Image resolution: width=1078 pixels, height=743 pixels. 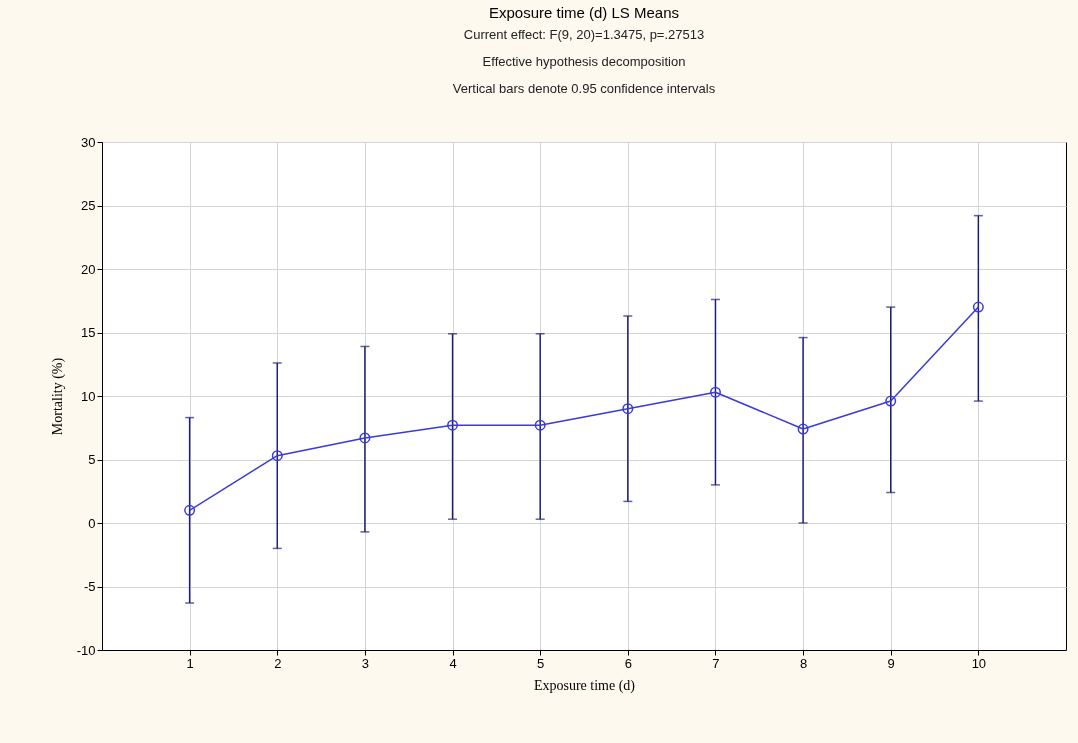 What do you see at coordinates (584, 34) in the screenshot?
I see `chart-subtitle: Current effect: F(9, 20)=1.3475, p=.27513` at bounding box center [584, 34].